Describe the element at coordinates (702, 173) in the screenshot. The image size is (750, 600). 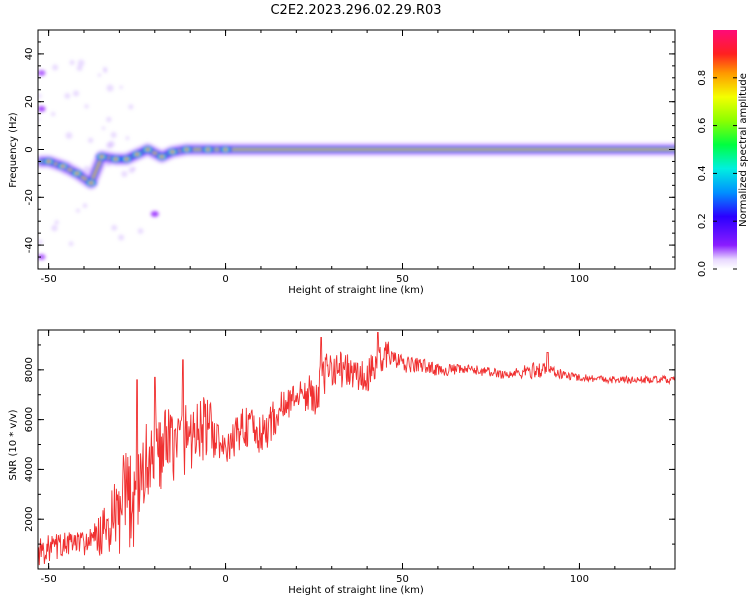
I see `colorbar-tick-label: 0.4` at that location.